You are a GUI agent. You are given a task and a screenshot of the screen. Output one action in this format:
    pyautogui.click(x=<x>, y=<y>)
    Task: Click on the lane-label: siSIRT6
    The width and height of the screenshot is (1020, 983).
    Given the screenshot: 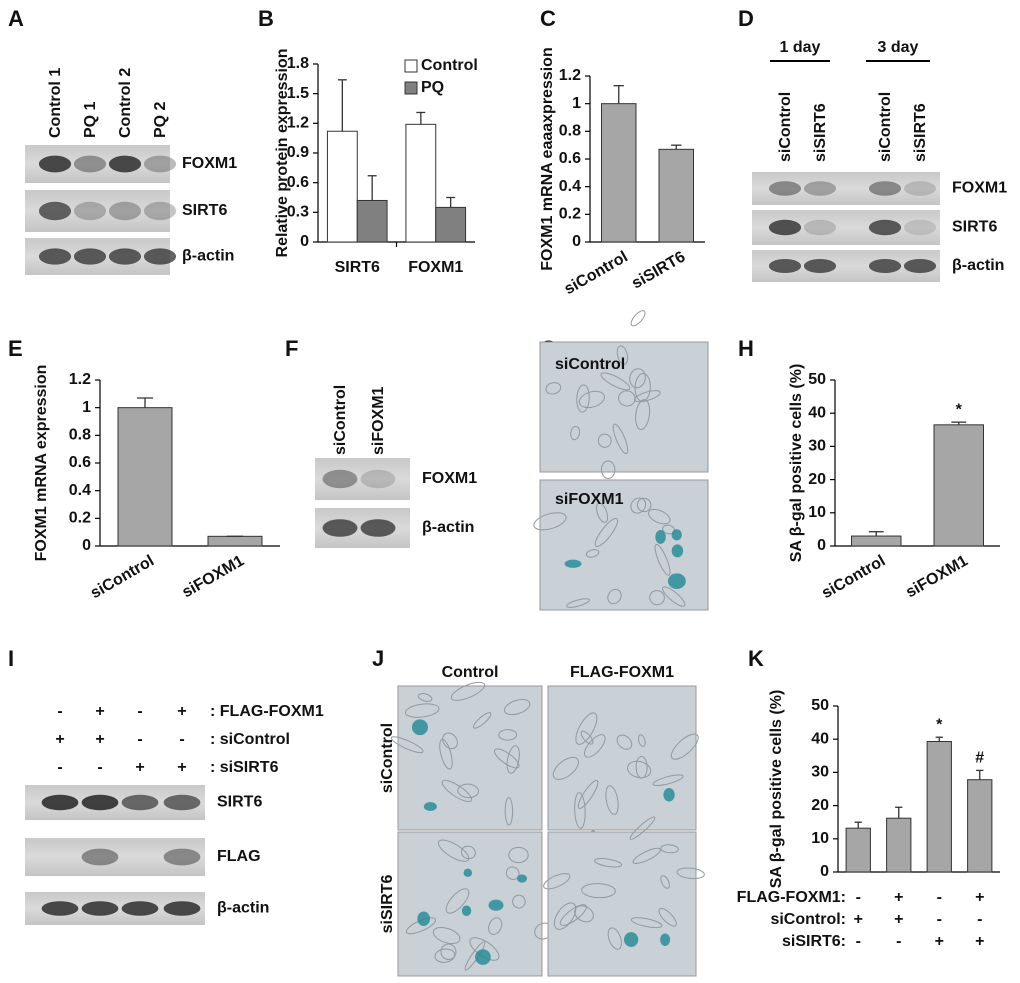 What is the action you would take?
    pyautogui.click(x=920, y=132)
    